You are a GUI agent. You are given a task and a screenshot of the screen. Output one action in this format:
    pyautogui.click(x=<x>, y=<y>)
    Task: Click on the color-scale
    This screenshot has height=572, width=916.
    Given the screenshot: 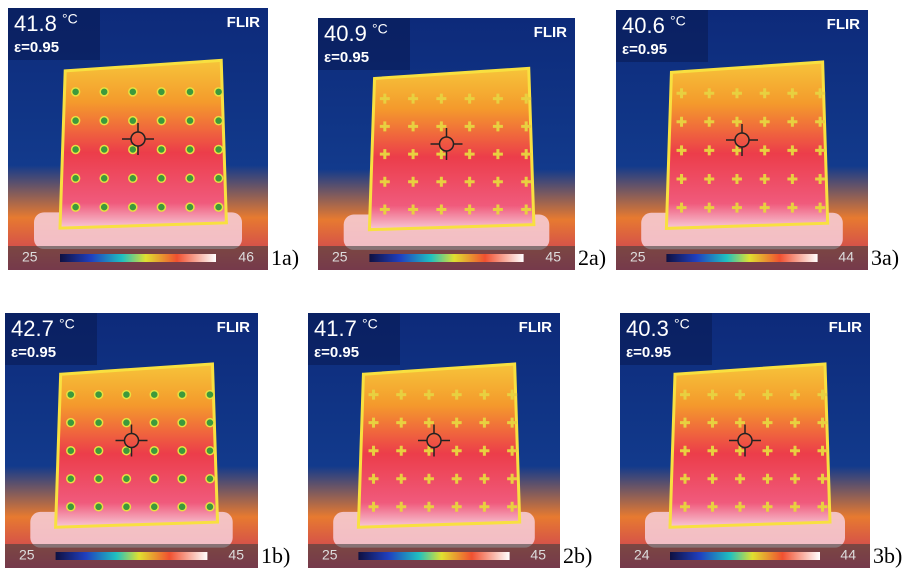 What is the action you would take?
    pyautogui.click(x=745, y=556)
    